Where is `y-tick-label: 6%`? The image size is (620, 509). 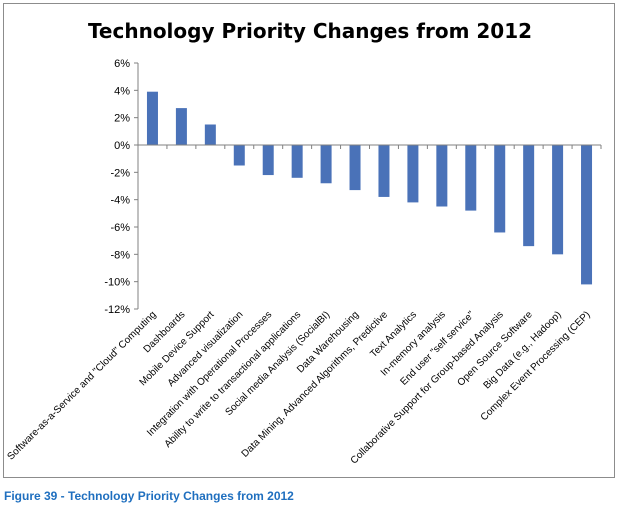
y-tick-label: 6% is located at coordinates (122, 64).